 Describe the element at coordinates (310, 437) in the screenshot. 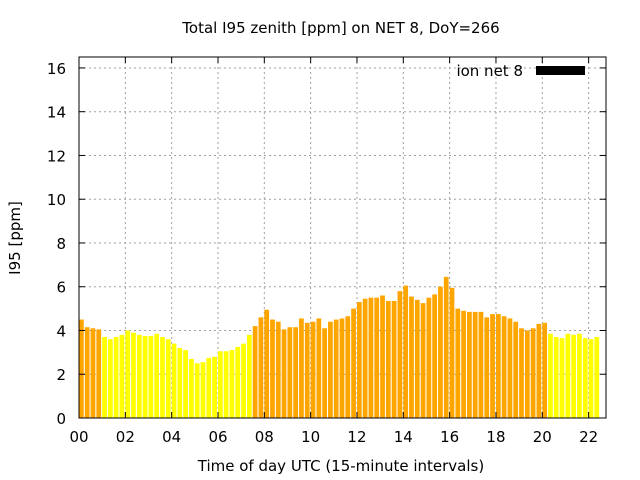

I see `x-tick-label: 10` at that location.